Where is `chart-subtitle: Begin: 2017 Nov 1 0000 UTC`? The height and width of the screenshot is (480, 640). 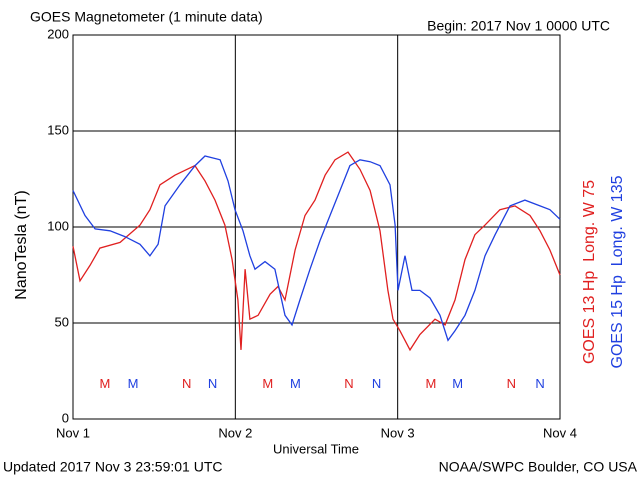
chart-subtitle: Begin: 2017 Nov 1 0000 UTC is located at coordinates (518, 26).